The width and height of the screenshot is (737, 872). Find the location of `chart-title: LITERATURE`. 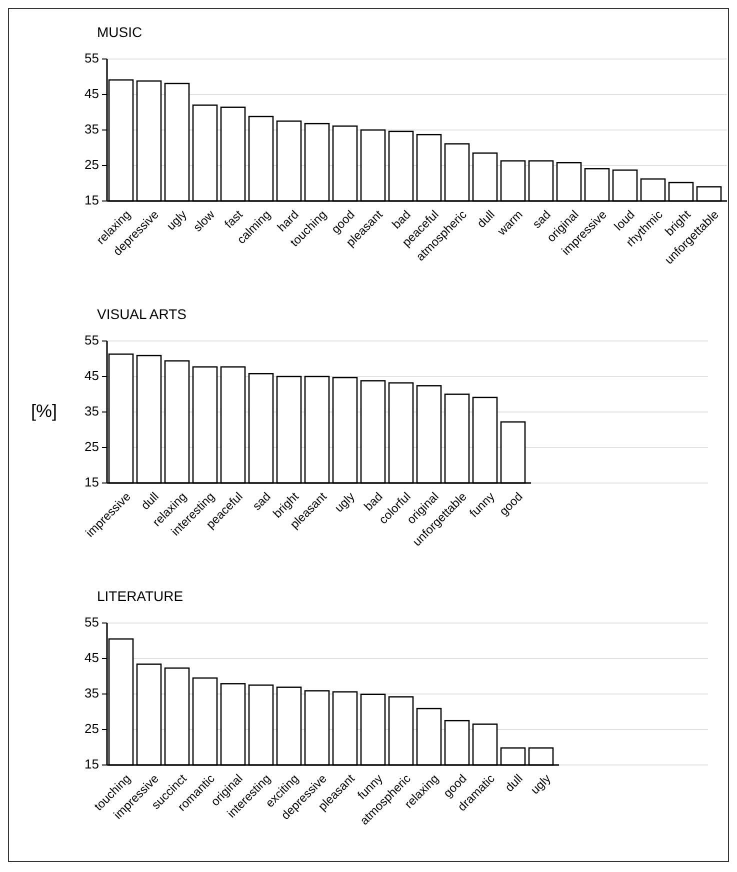

chart-title: LITERATURE is located at coordinates (140, 596).